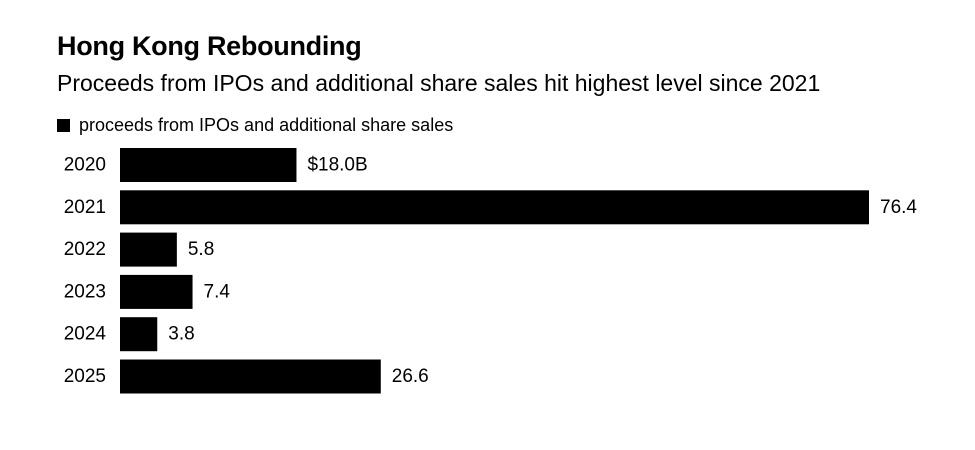  What do you see at coordinates (494, 207) in the screenshot?
I see `bar-2021` at bounding box center [494, 207].